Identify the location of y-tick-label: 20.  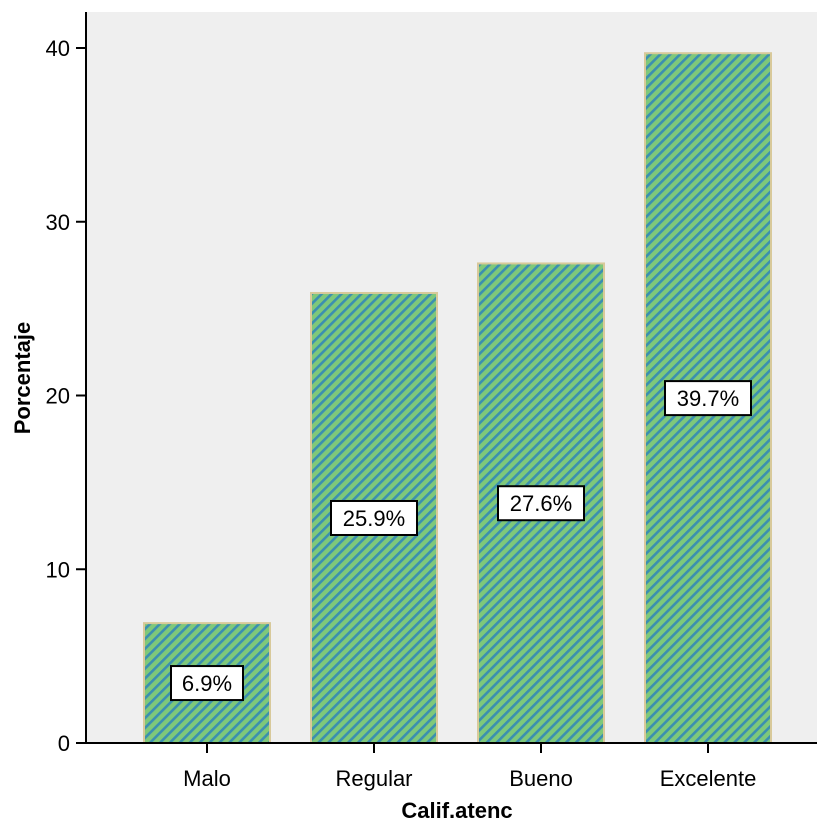
(58, 396).